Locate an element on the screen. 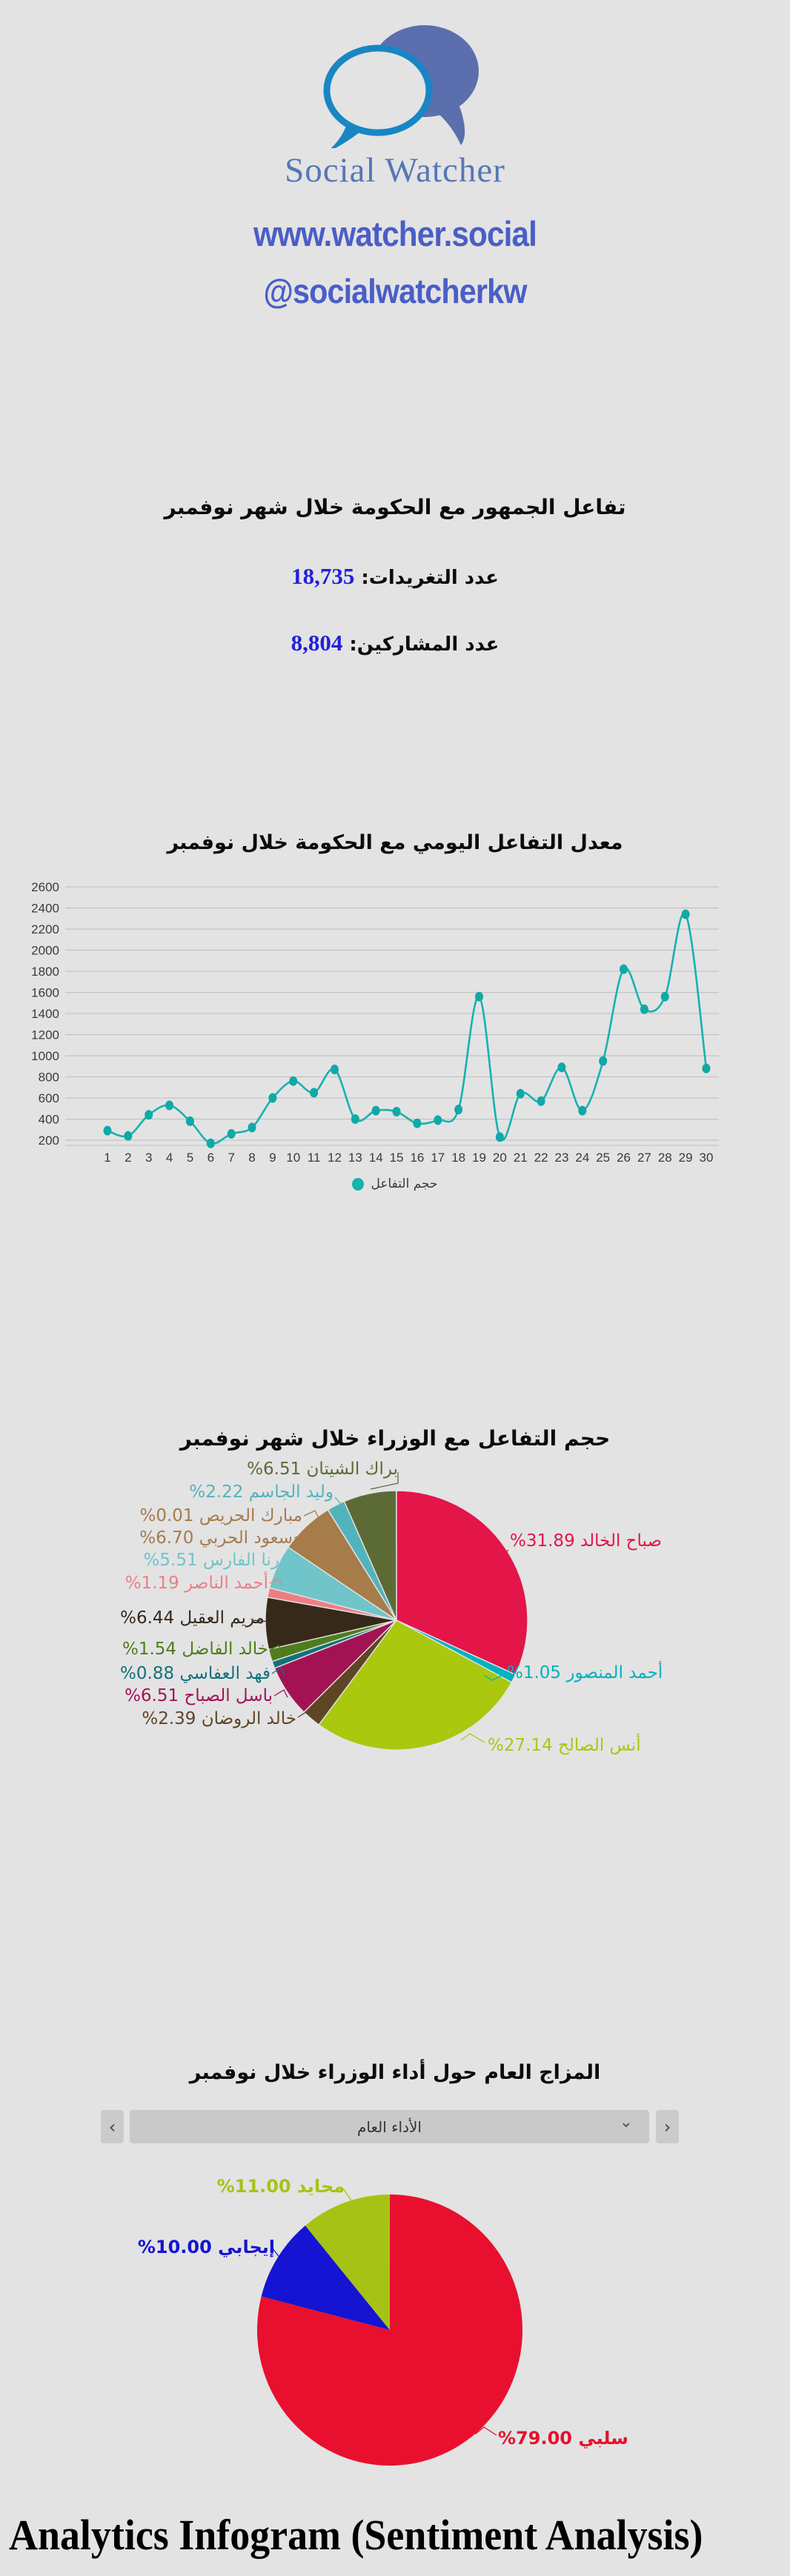  pie-slice-label: أحمد الناصر 1.19% is located at coordinates (197, 1583).